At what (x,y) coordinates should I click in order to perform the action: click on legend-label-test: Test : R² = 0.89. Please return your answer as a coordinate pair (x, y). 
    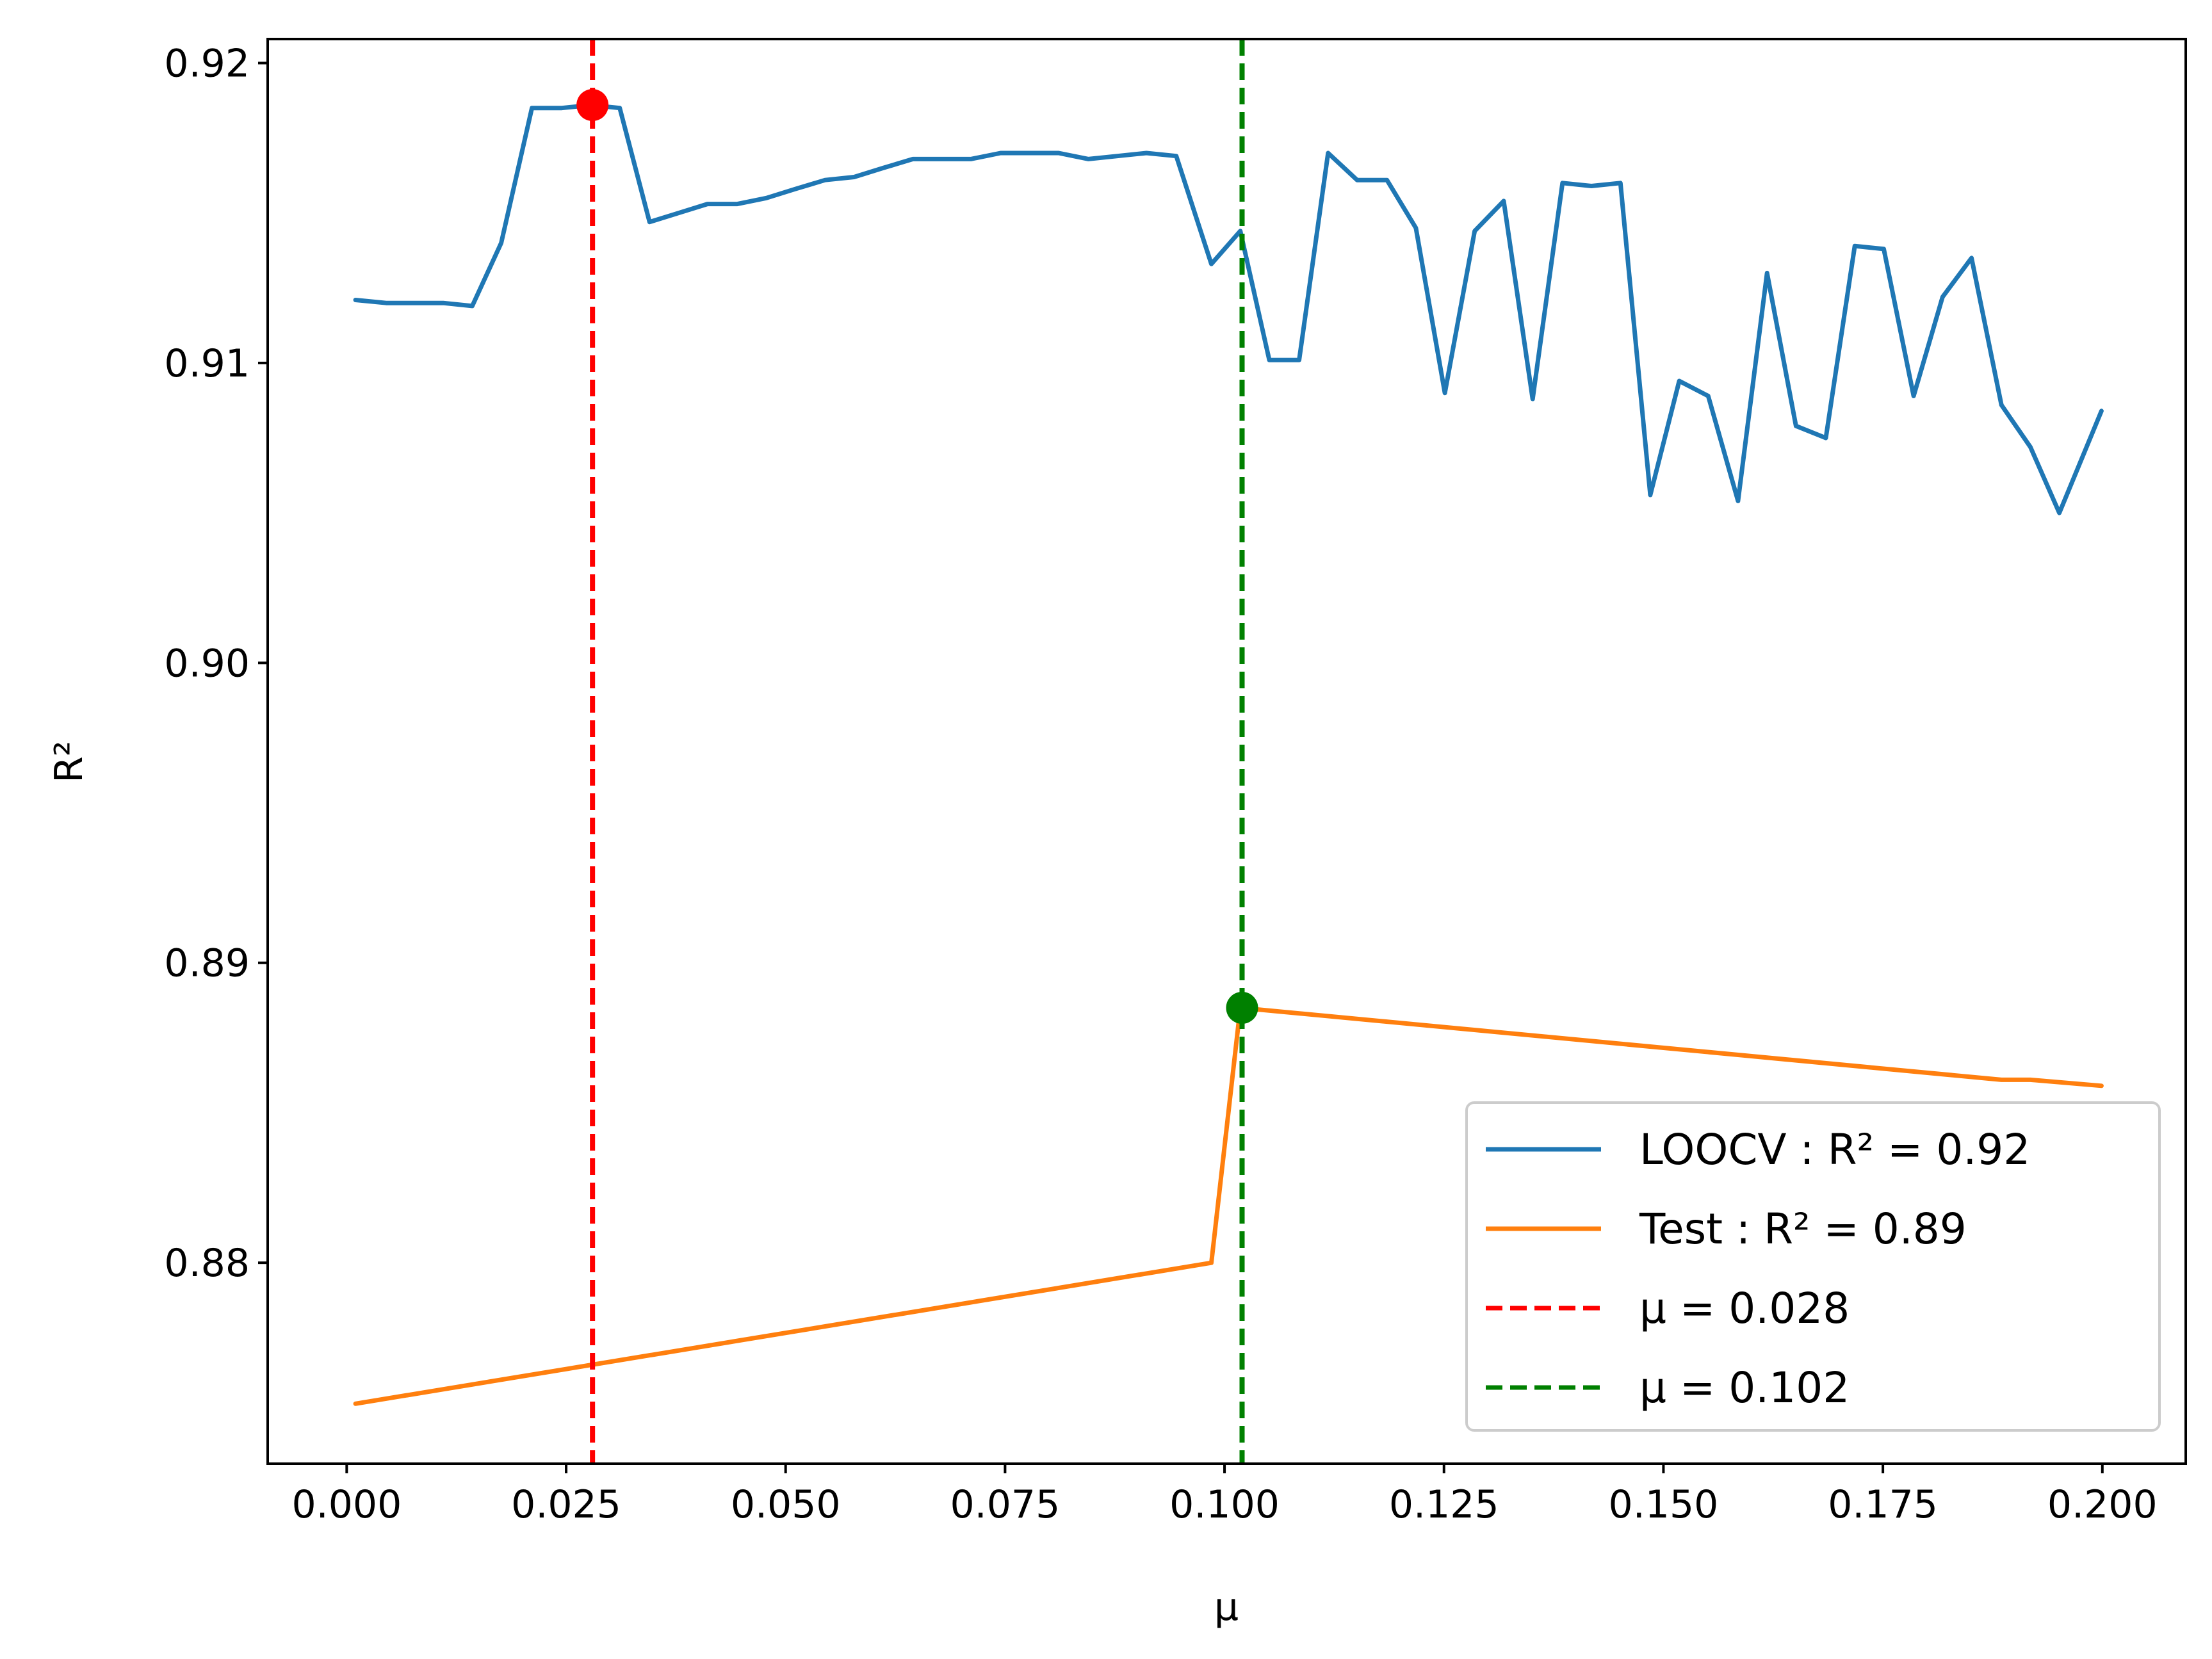
    Looking at the image, I should click on (1803, 1229).